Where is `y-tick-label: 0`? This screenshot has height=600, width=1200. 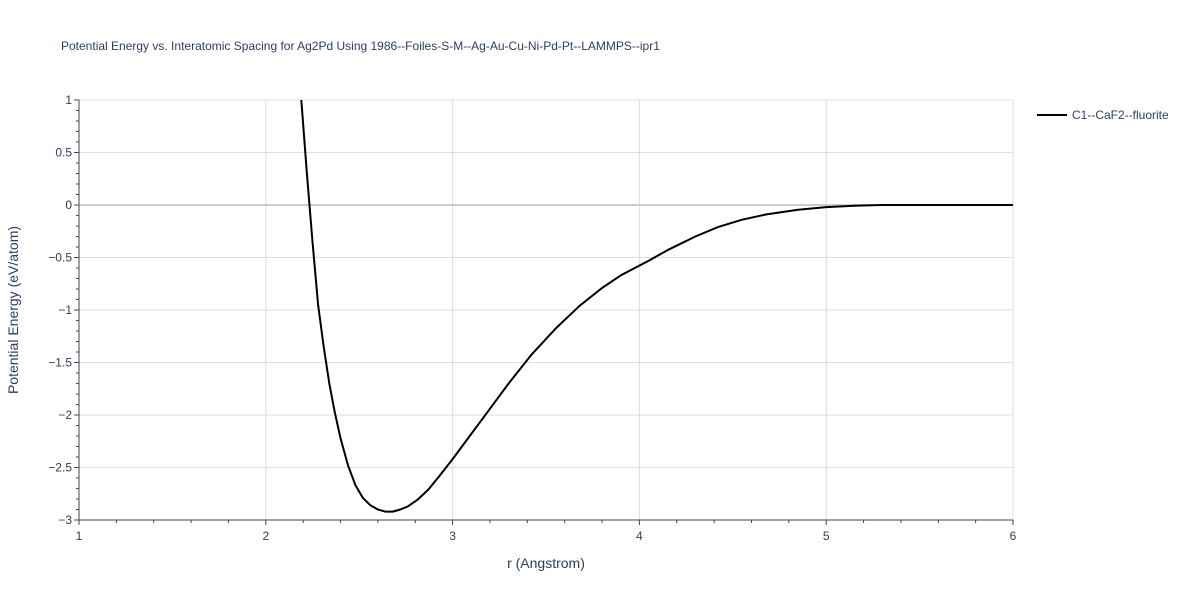
y-tick-label: 0 is located at coordinates (68, 205).